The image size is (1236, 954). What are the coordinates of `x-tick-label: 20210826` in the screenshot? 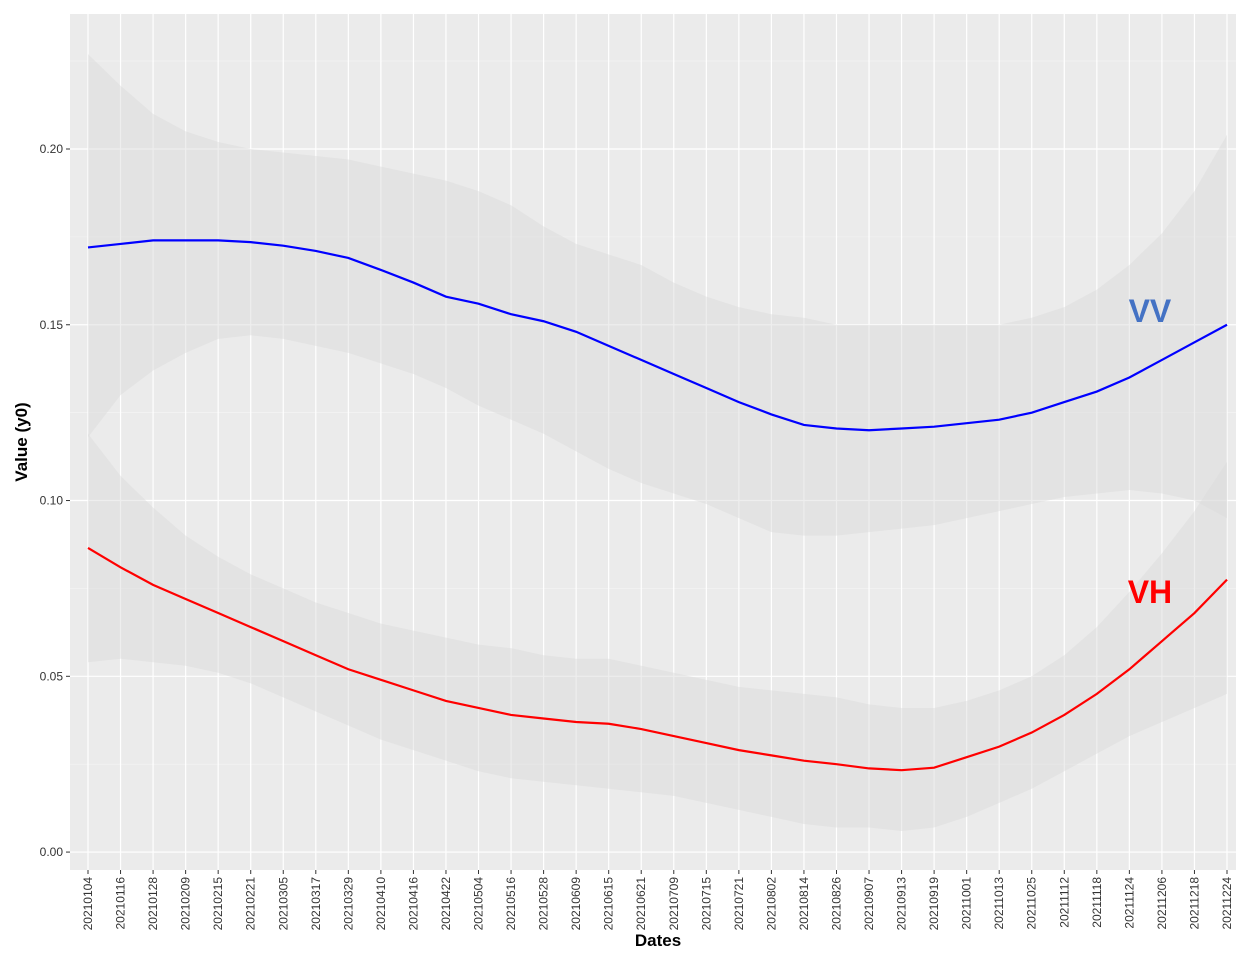 It's located at (836, 904).